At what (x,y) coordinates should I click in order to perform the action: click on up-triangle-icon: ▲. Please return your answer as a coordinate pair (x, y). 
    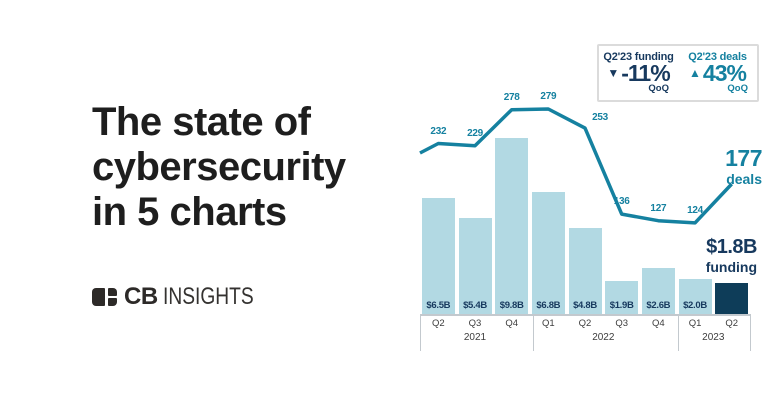
    Looking at the image, I should click on (695, 73).